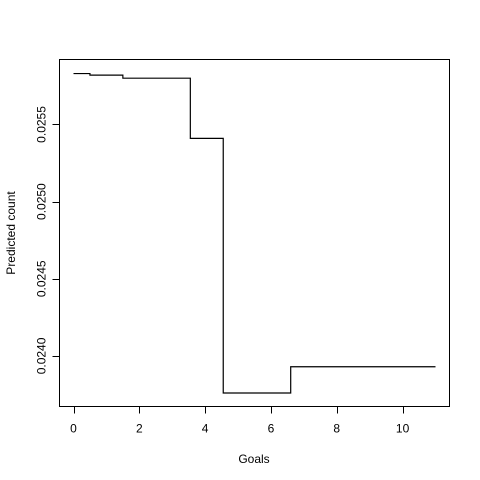  Describe the element at coordinates (139, 429) in the screenshot. I see `x-tick-label: 2` at that location.